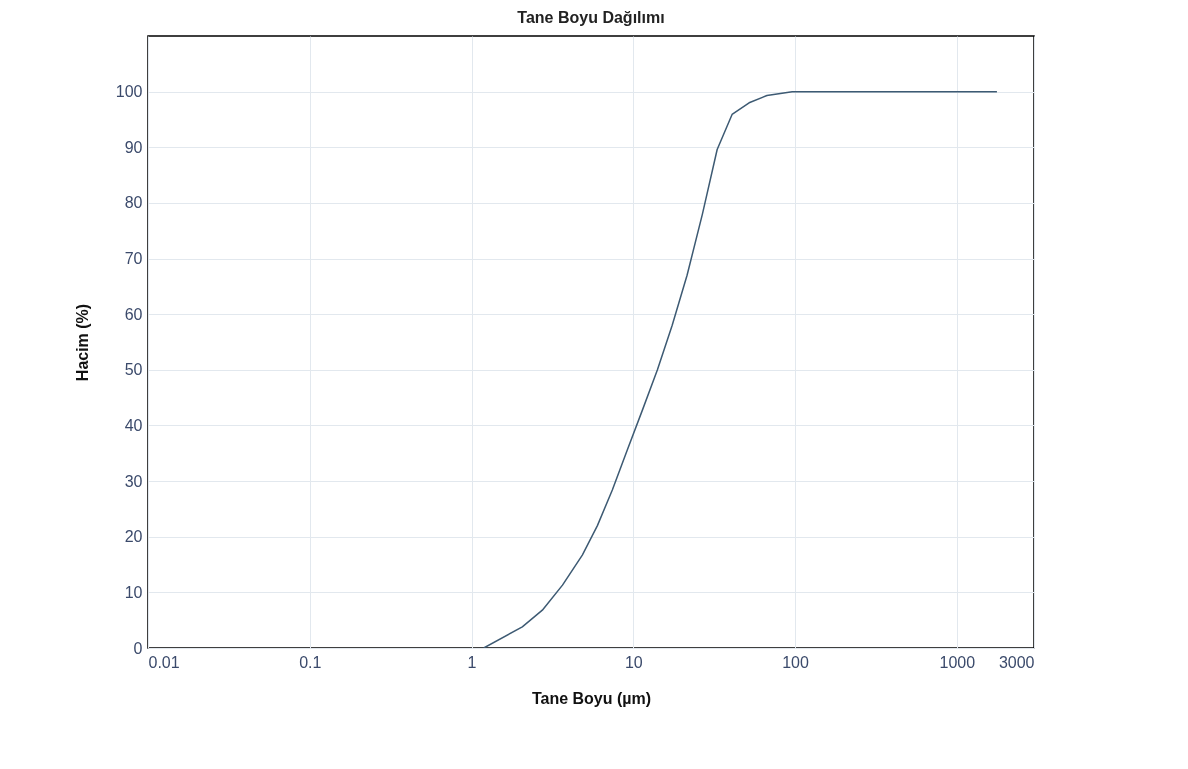 The width and height of the screenshot is (1188, 769). I want to click on y-tick-label: 70, so click(133, 259).